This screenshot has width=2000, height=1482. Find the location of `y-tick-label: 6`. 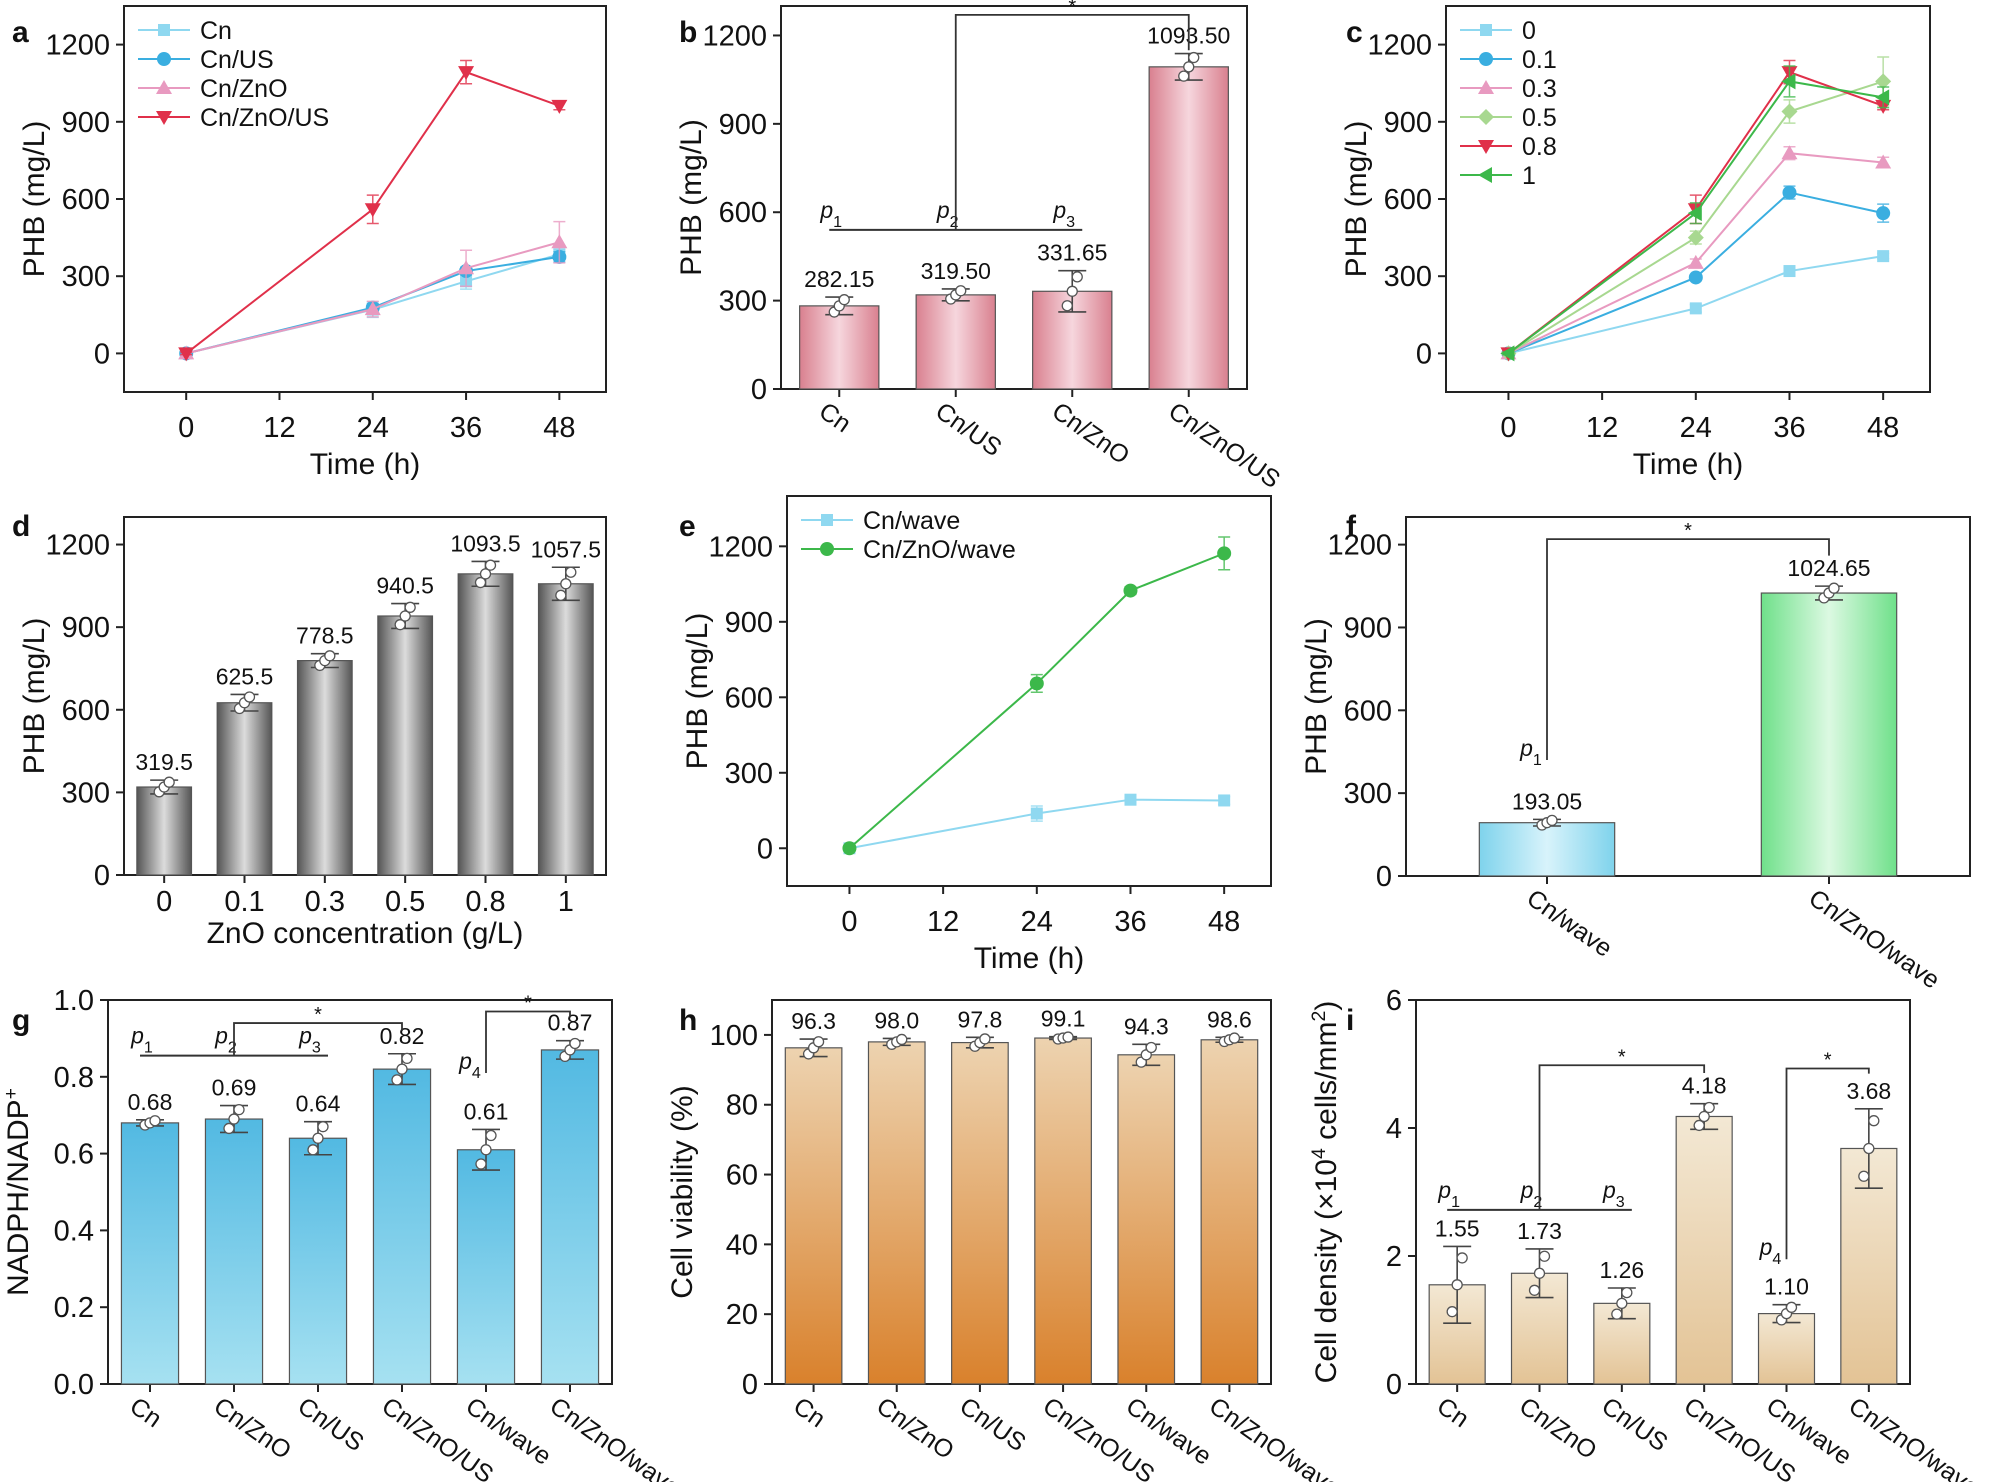

y-tick-label: 6 is located at coordinates (1394, 1001).